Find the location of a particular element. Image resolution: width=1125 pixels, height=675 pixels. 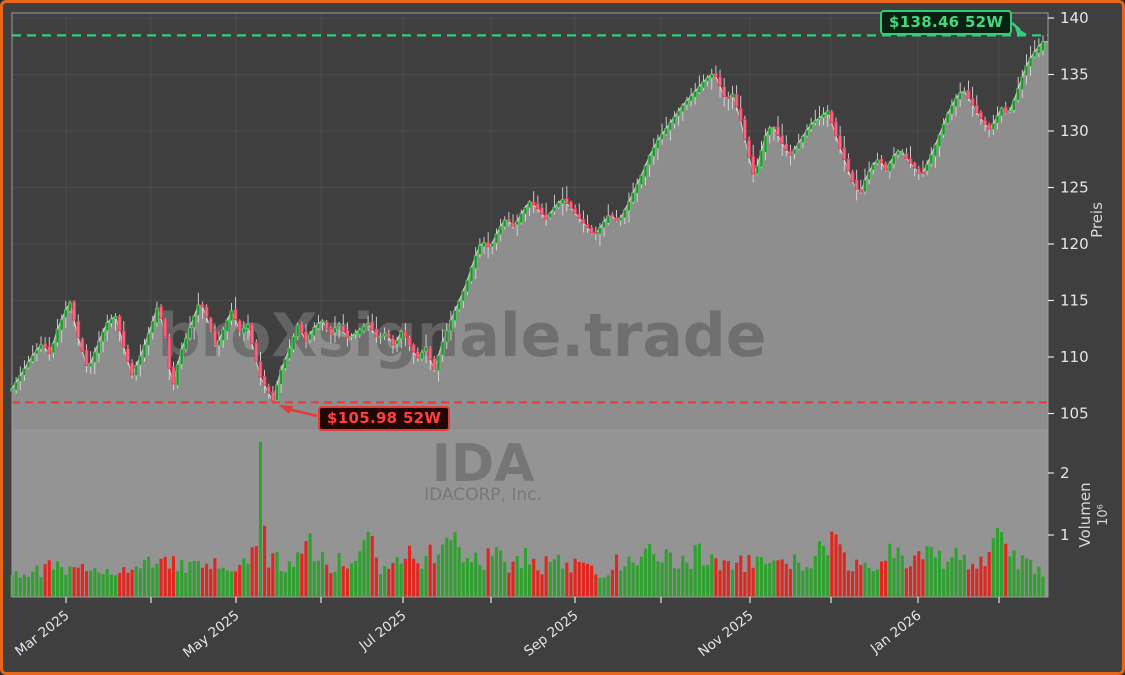

low-arrow-head is located at coordinates (286, 409).